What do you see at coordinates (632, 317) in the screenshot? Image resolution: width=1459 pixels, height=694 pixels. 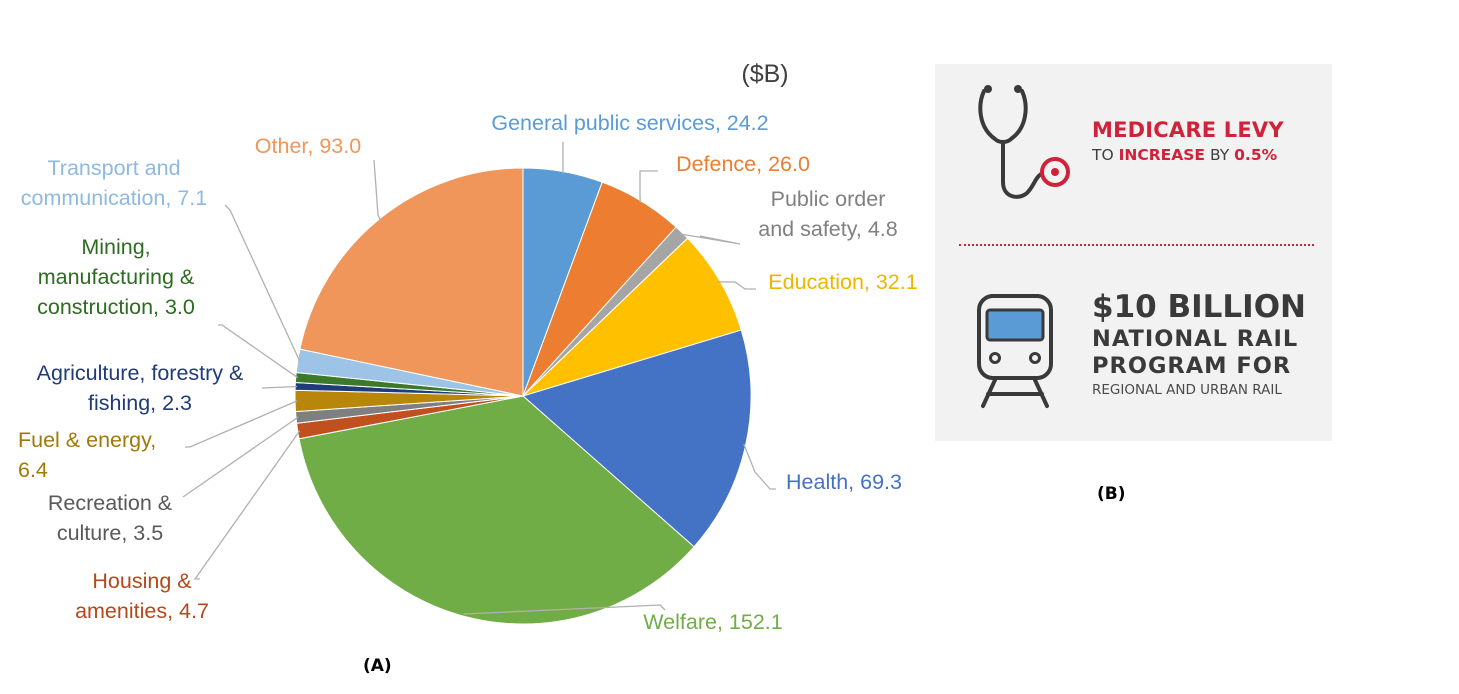 I see `pie-slice-education` at bounding box center [632, 317].